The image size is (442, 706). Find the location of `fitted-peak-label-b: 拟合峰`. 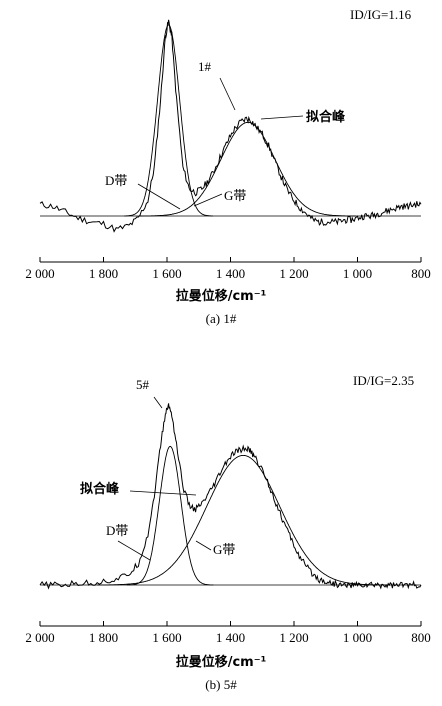

fitted-peak-label-b: 拟合峰 is located at coordinates (100, 489).